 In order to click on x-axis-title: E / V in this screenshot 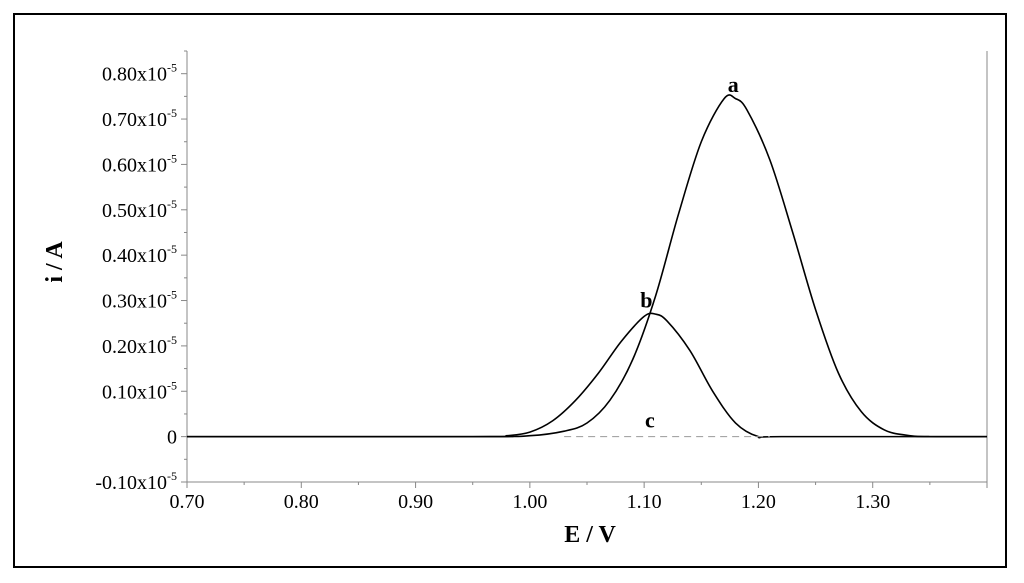, I will do `click(590, 535)`.